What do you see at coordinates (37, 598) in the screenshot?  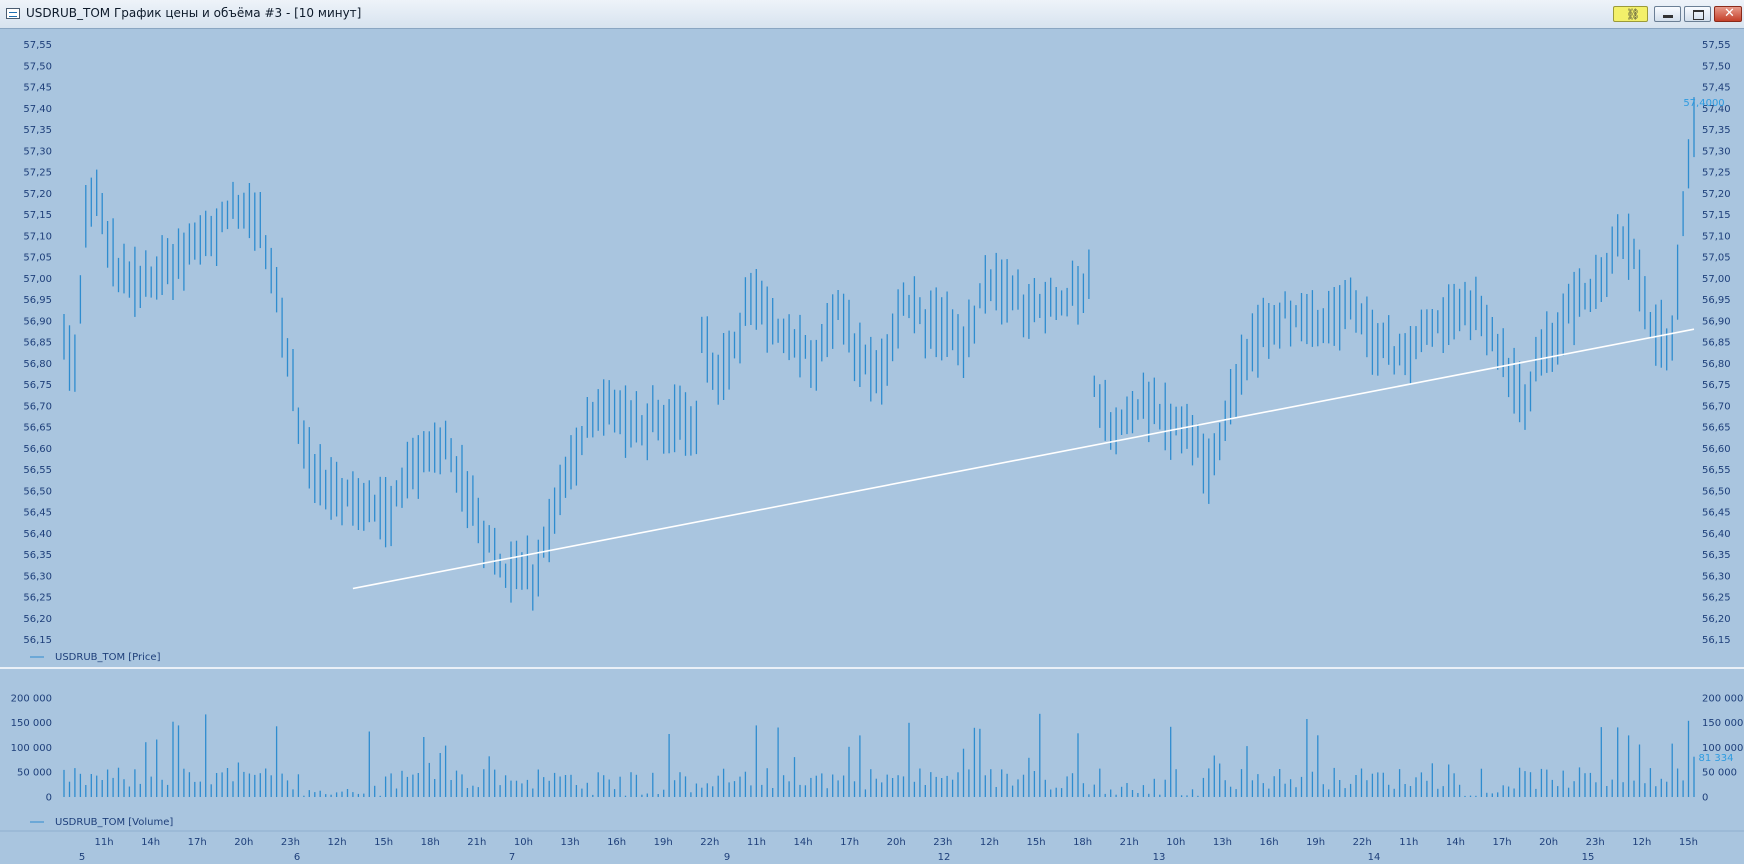 I see `price-tick-label-left: 56,25` at bounding box center [37, 598].